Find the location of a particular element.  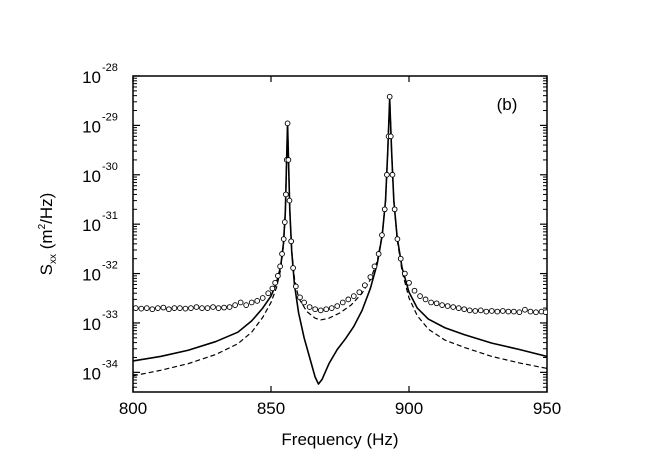

x-axis-title: Frequency (Hz) is located at coordinates (339, 439).